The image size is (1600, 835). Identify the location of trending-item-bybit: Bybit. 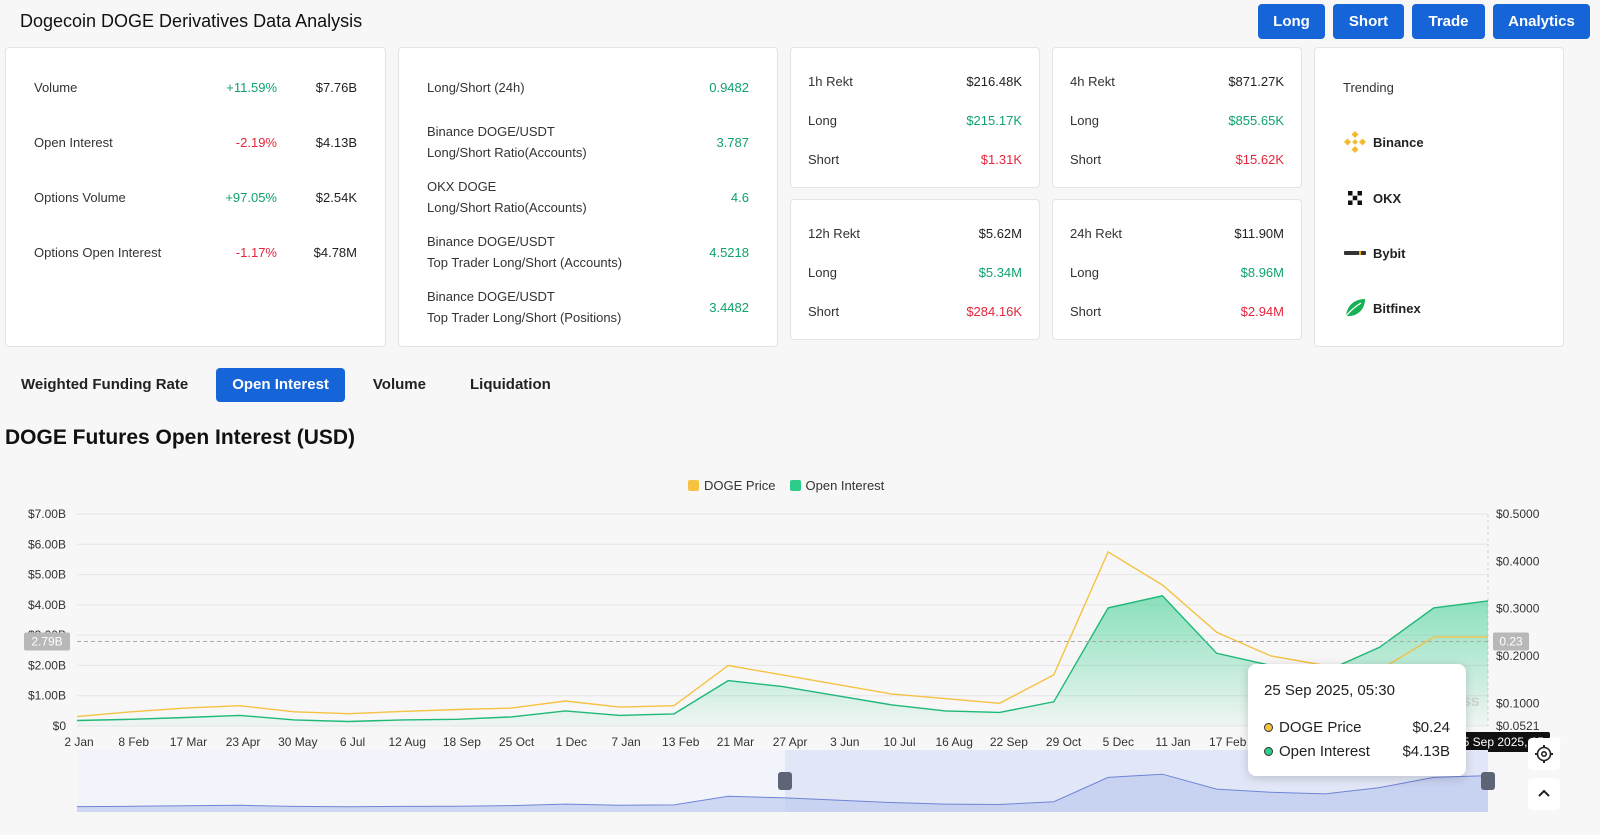
(1374, 253).